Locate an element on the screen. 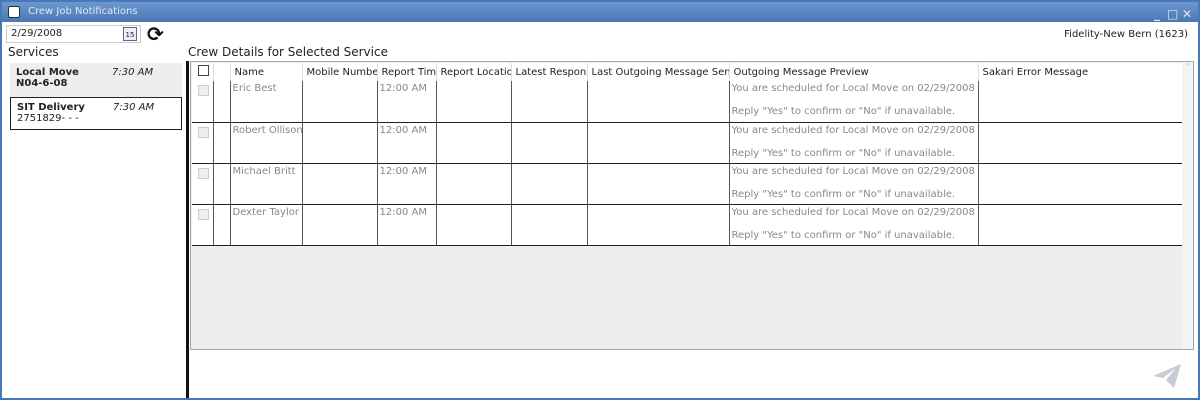 This screenshot has width=1200, height=400. column-header: Name is located at coordinates (266, 72).